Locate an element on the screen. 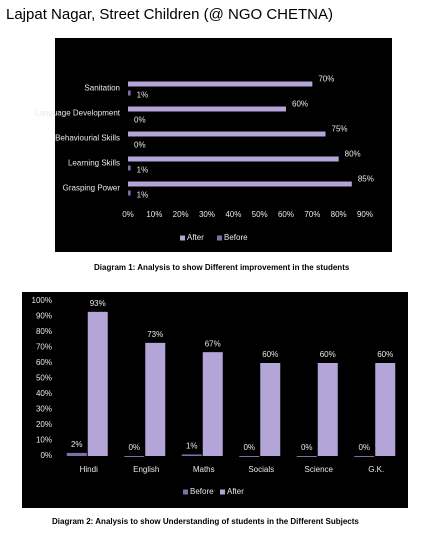  y-tick-label: 70% is located at coordinates (44, 347).